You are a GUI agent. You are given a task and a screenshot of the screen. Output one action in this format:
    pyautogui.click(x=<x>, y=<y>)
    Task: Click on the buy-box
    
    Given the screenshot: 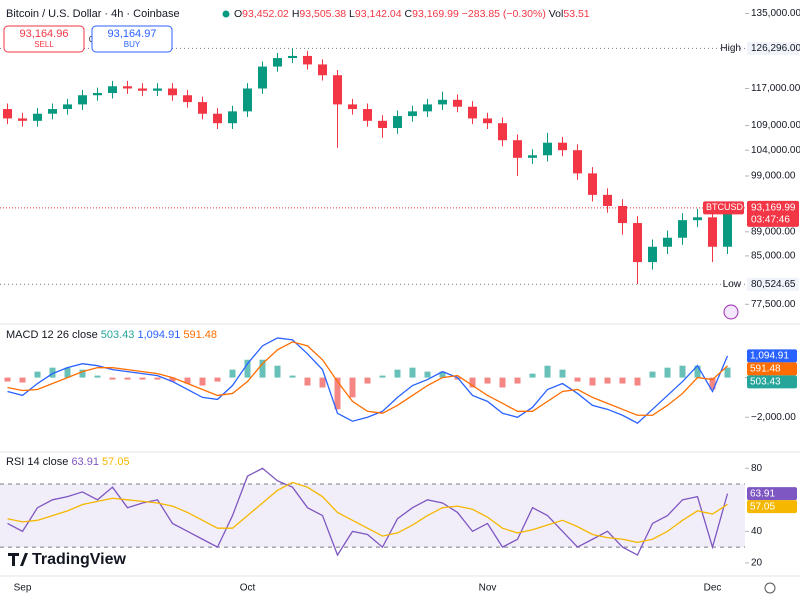 What is the action you would take?
    pyautogui.click(x=132, y=39)
    